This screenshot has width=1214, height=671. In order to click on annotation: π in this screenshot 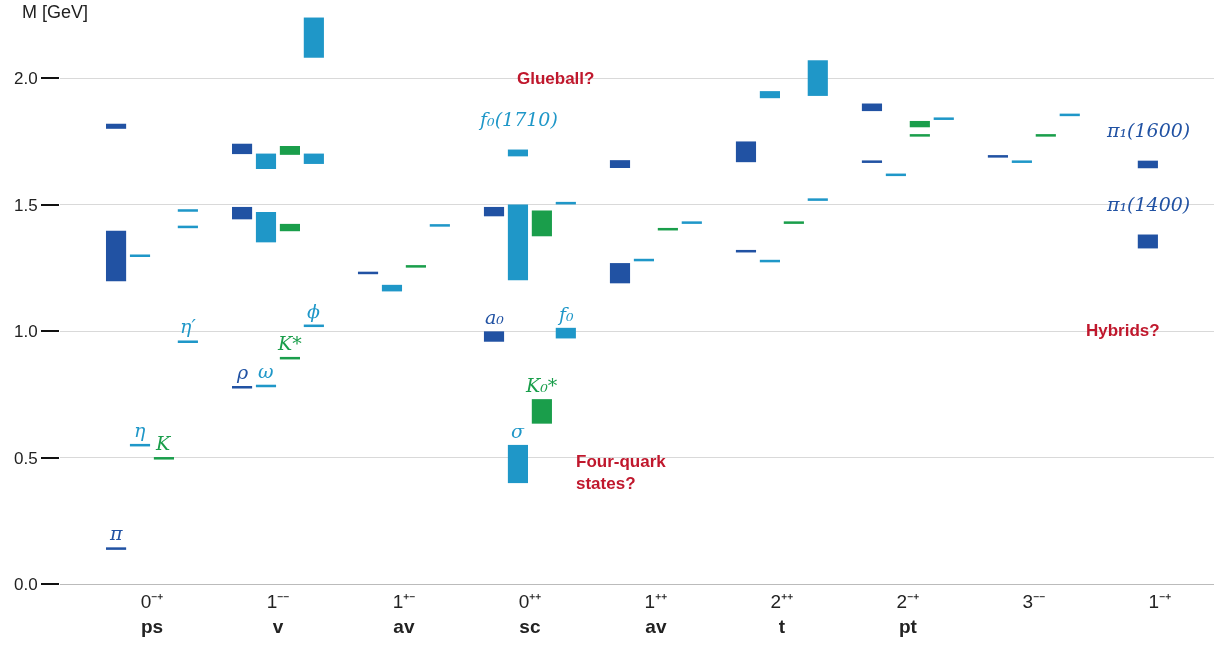, I will do `click(116, 533)`.